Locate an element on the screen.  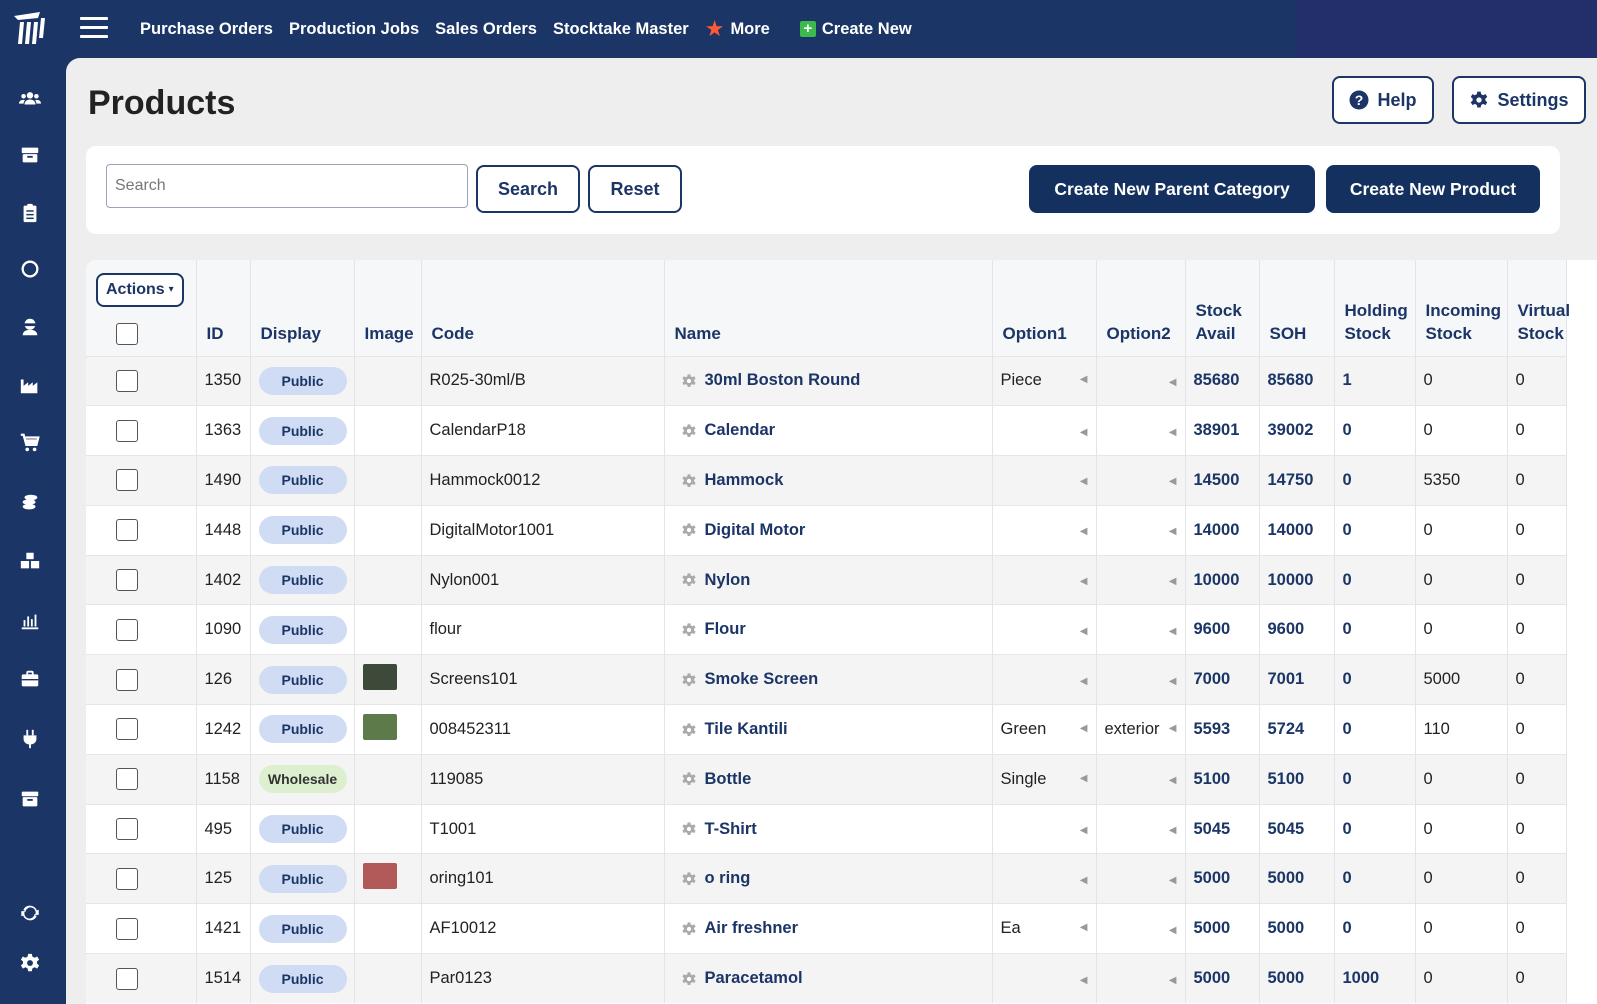
cell-option1: Piece ◀ is located at coordinates (1044, 380).